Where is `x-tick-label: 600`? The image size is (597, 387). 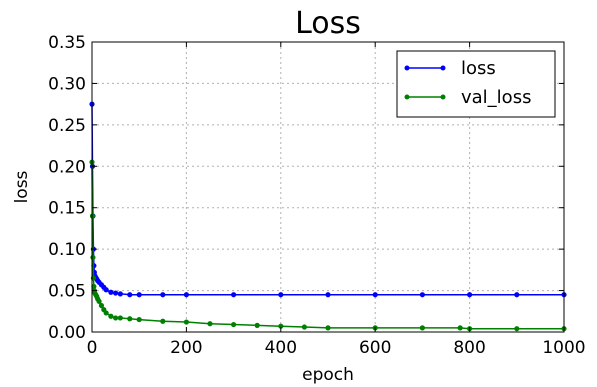
x-tick-label: 600 is located at coordinates (375, 348).